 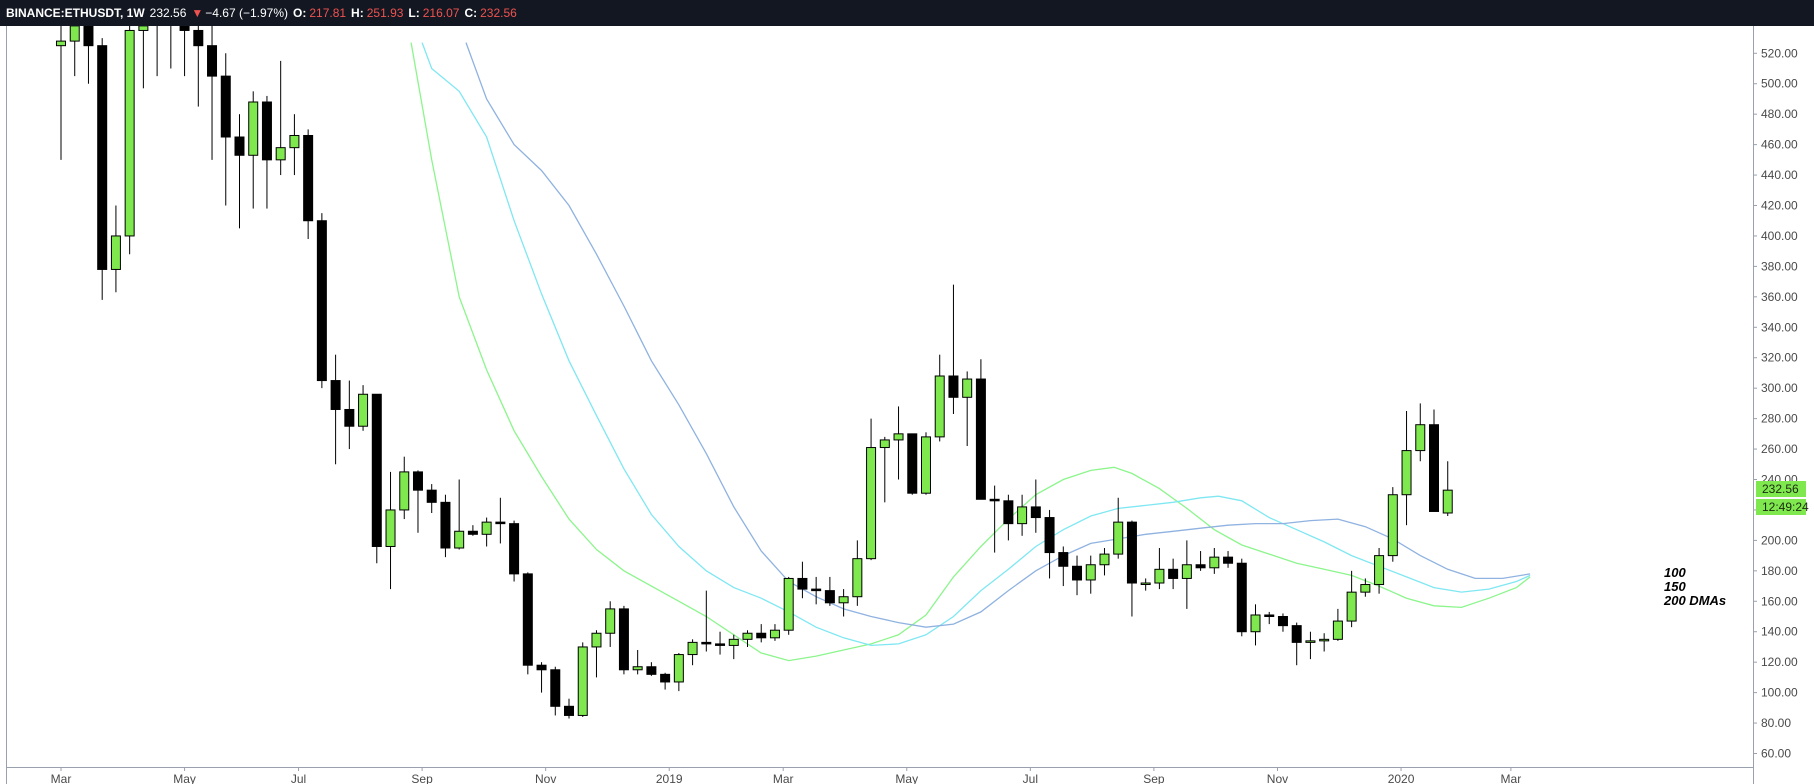 I want to click on price-tick-label: 80.00, so click(x=1776, y=723).